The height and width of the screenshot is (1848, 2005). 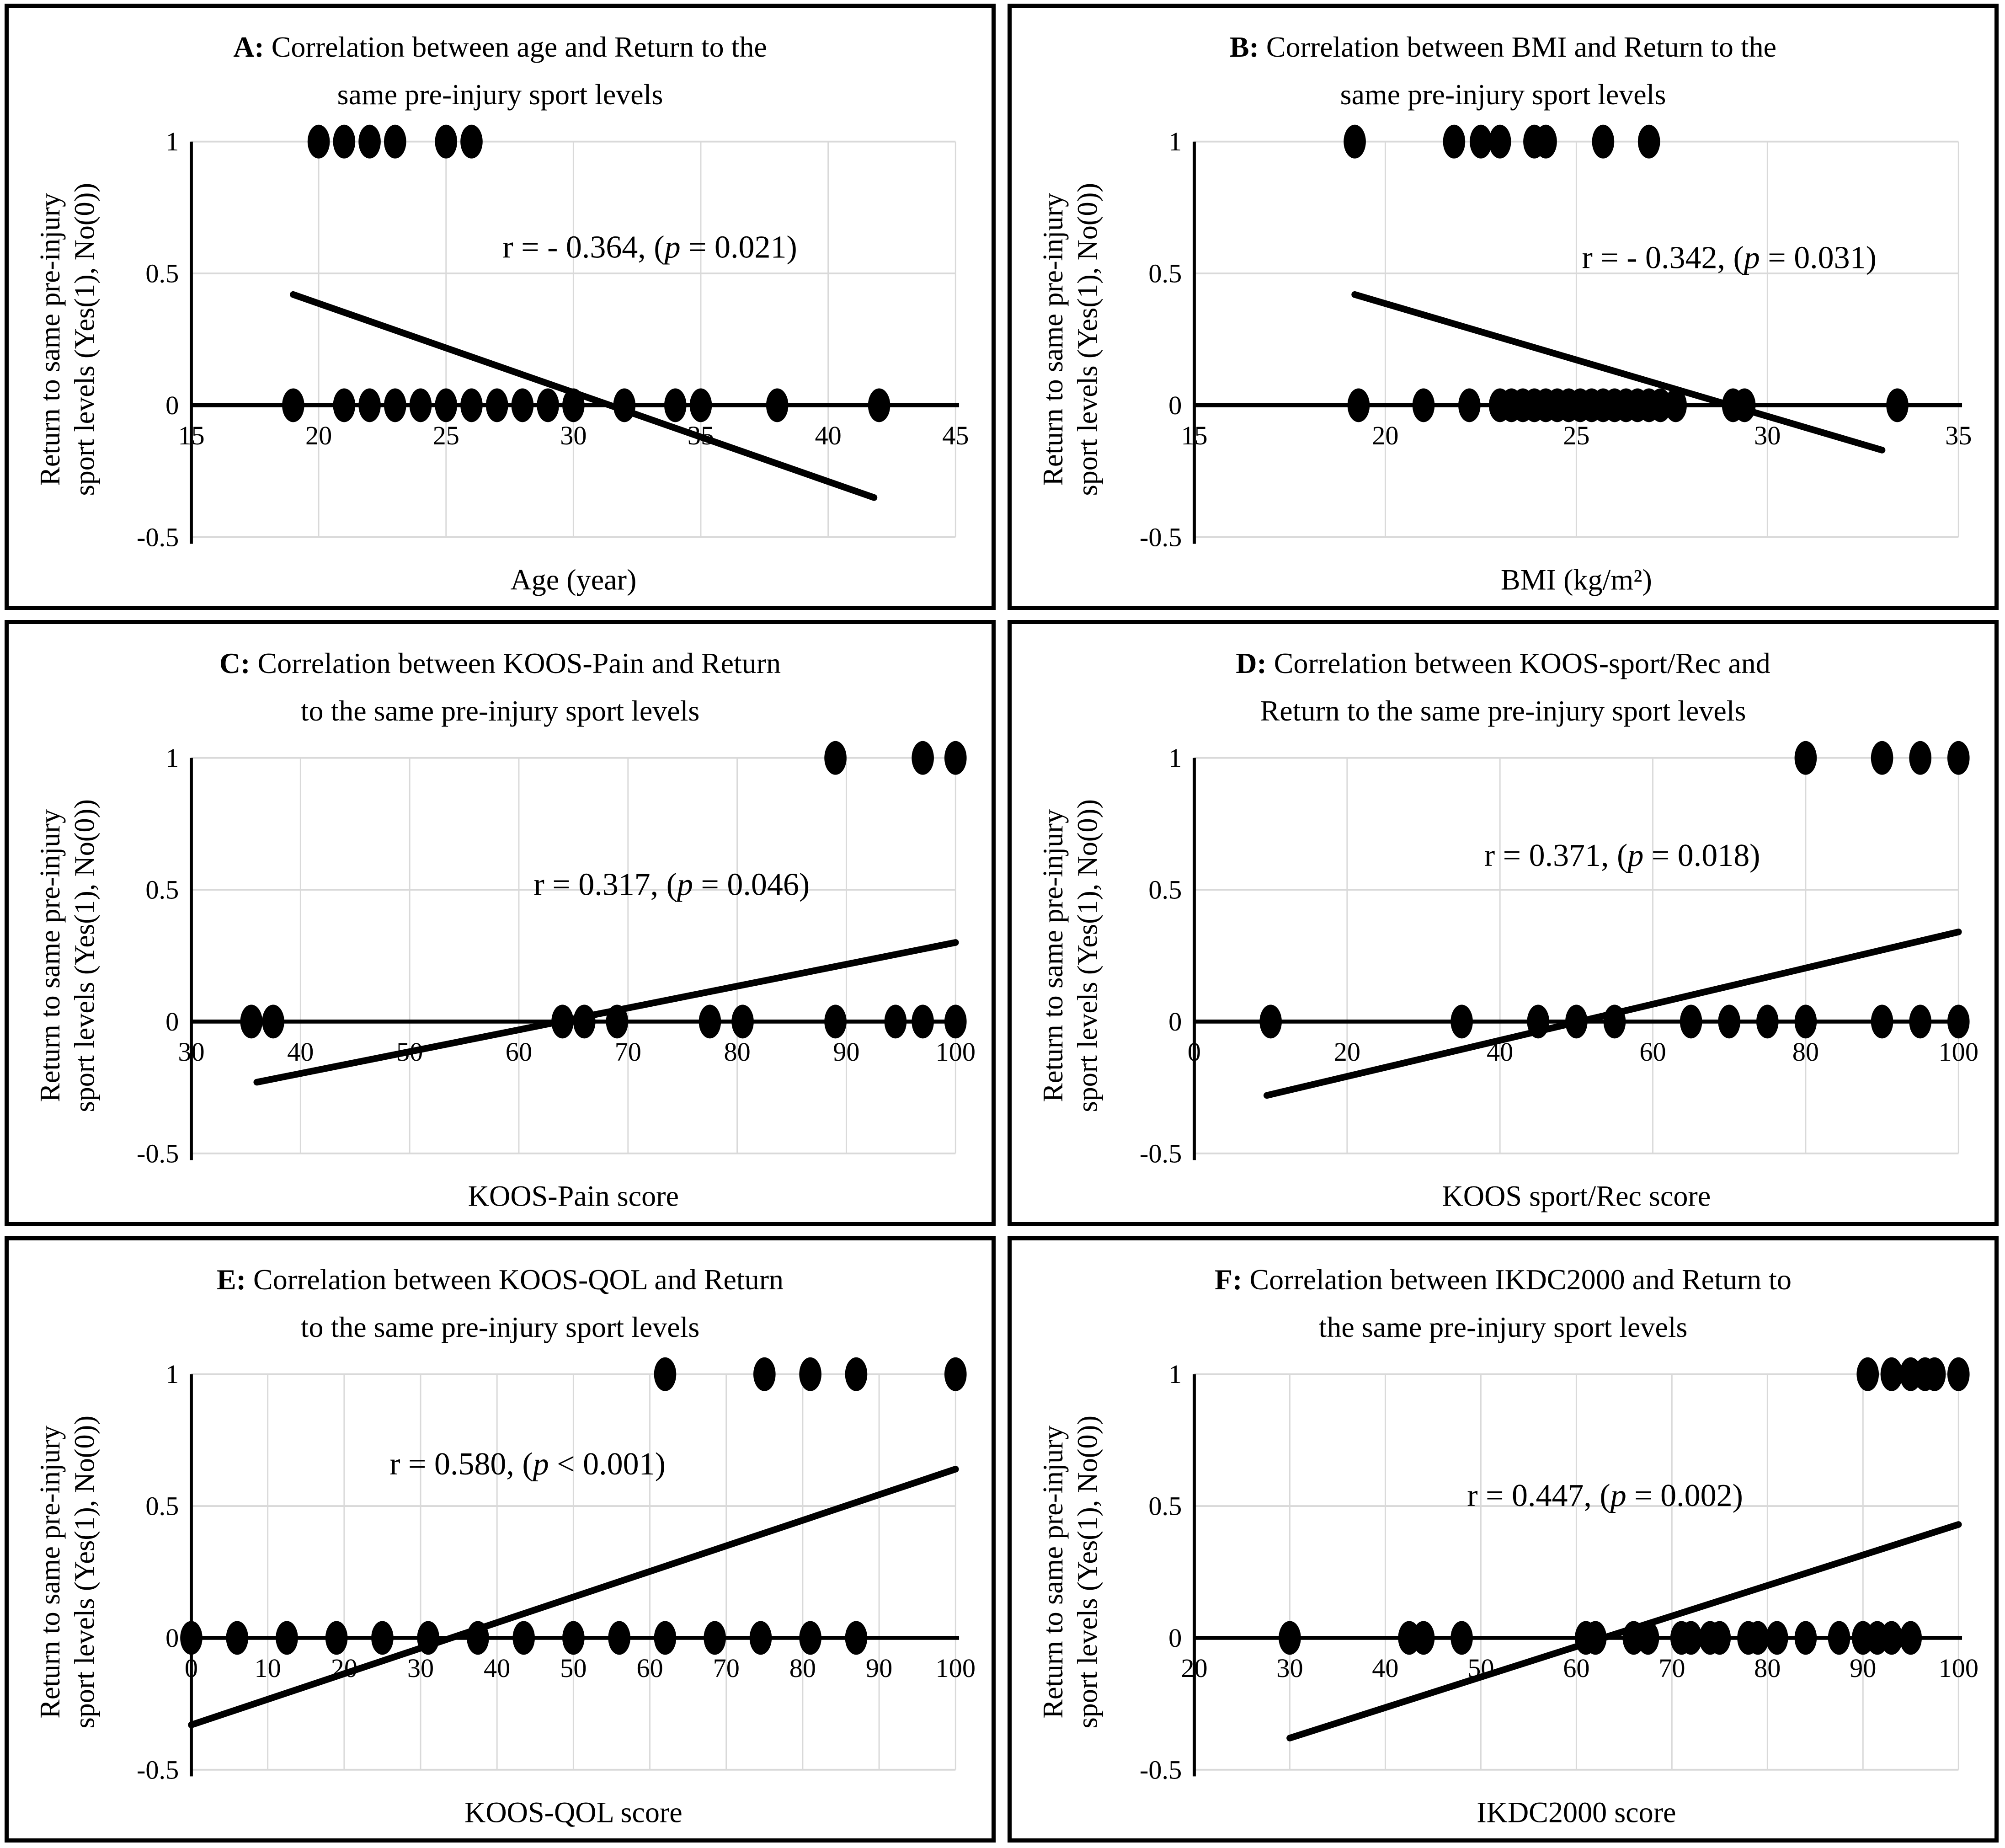 What do you see at coordinates (879, 1668) in the screenshot?
I see `x-tick-label: 90` at bounding box center [879, 1668].